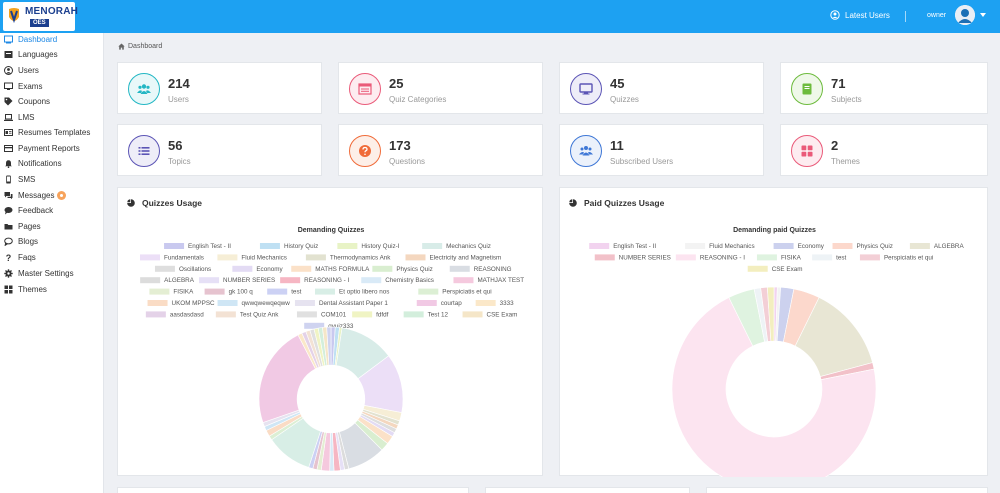  Describe the element at coordinates (52, 39) in the screenshot. I see `sidebar-item-dashboard: Dashboard` at that location.